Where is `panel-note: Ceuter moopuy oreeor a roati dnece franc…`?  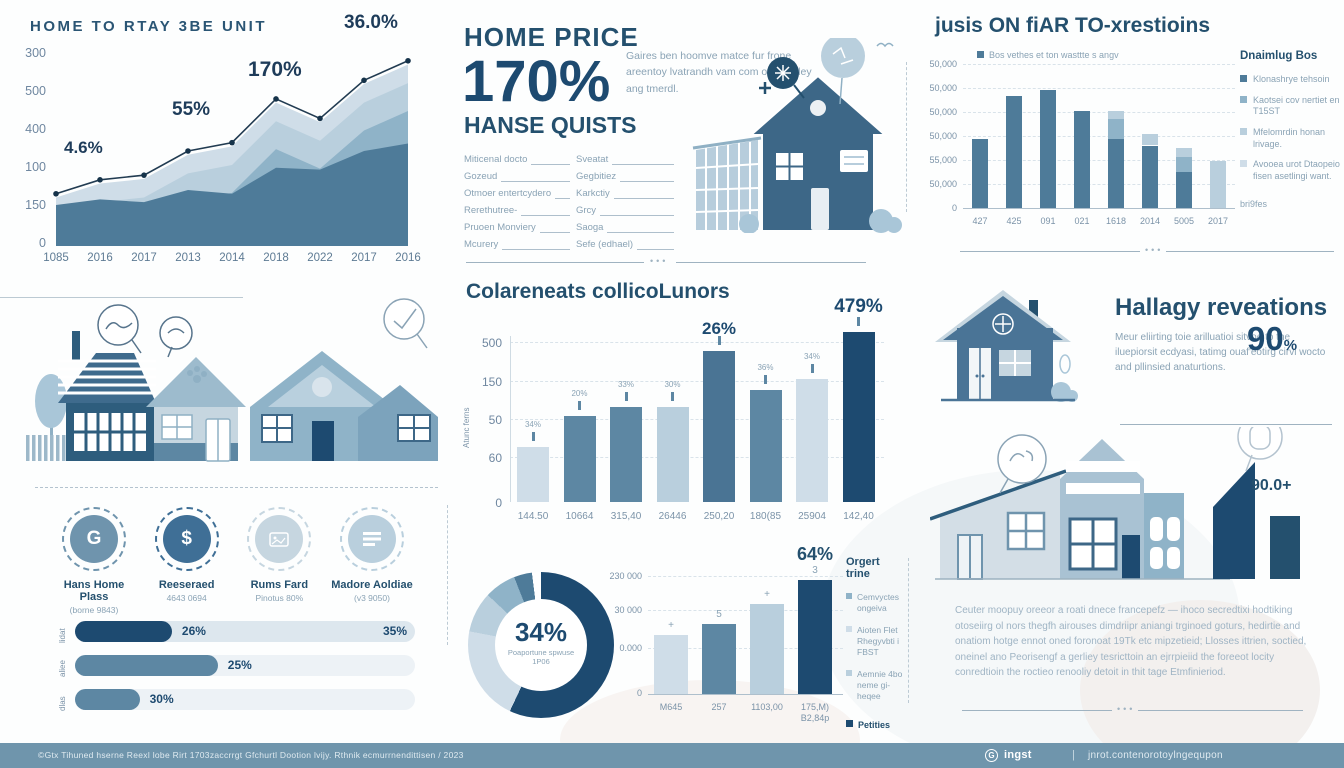 panel-note: Ceuter moopuy oreeor a roati dnece franc… is located at coordinates (1124, 660).